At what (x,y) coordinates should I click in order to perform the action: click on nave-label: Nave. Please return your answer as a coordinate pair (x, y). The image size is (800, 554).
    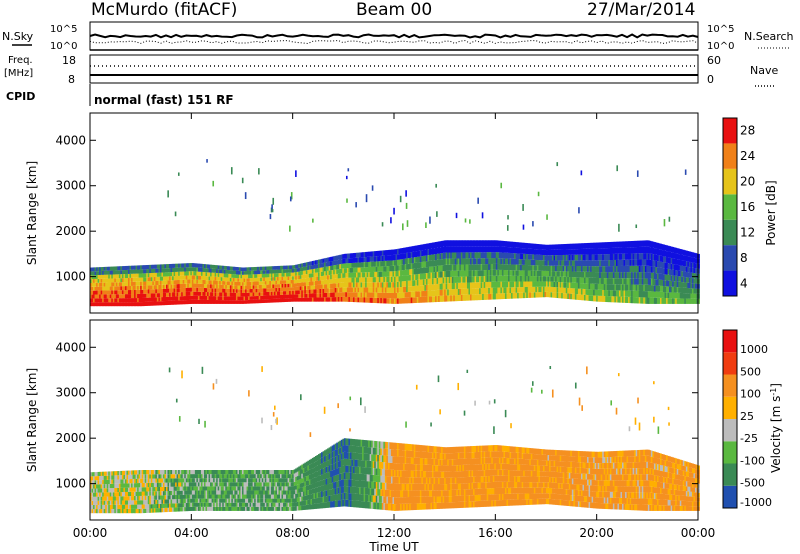
    Looking at the image, I should click on (764, 70).